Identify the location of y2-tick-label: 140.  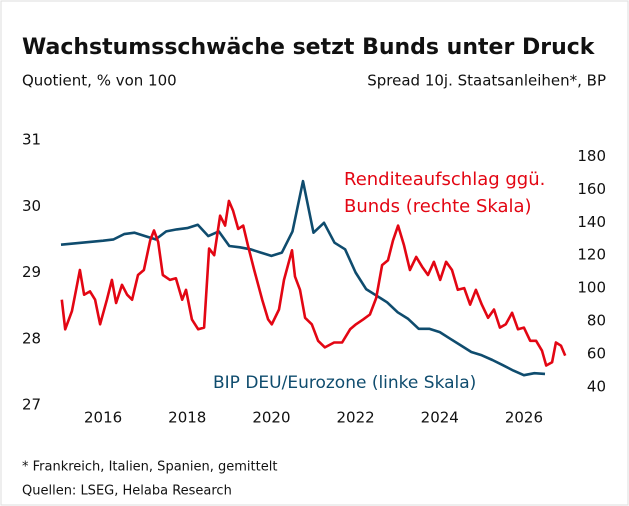
(591, 222).